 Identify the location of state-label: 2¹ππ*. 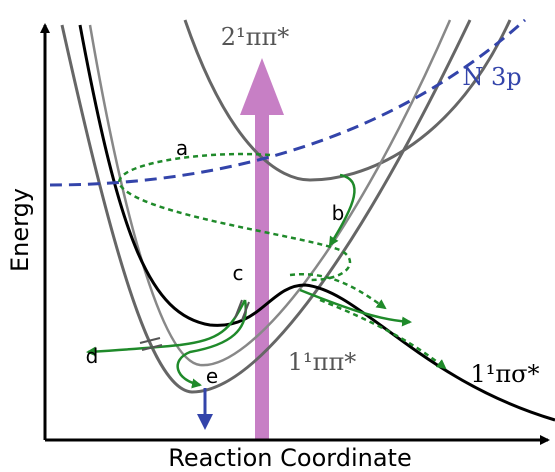
(255, 37).